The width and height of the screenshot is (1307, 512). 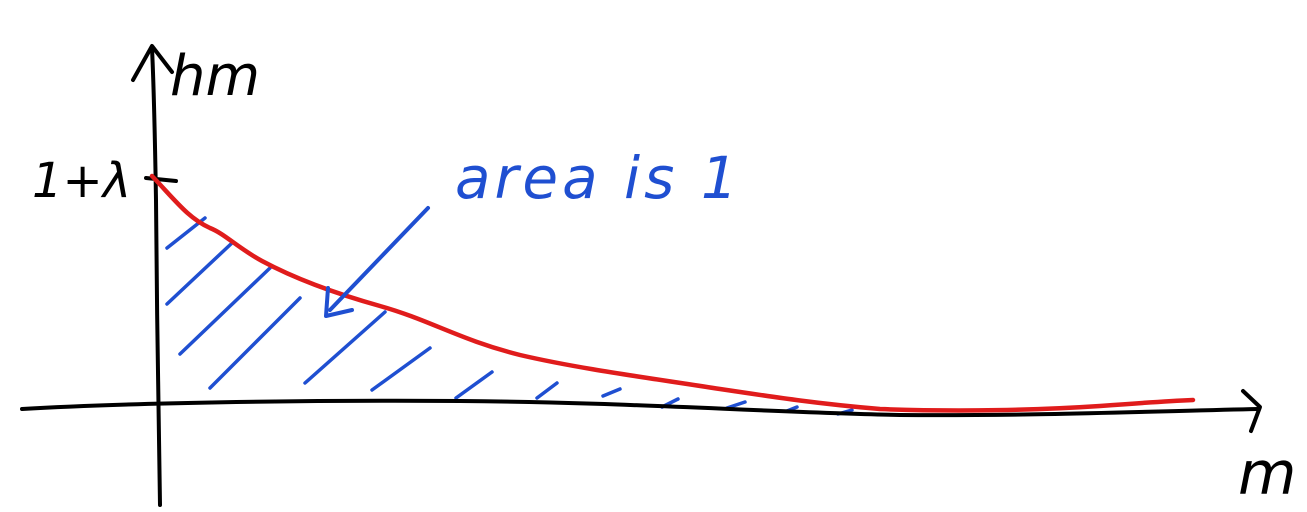 What do you see at coordinates (1251, 411) in the screenshot?
I see `x-axis-arrowhead` at bounding box center [1251, 411].